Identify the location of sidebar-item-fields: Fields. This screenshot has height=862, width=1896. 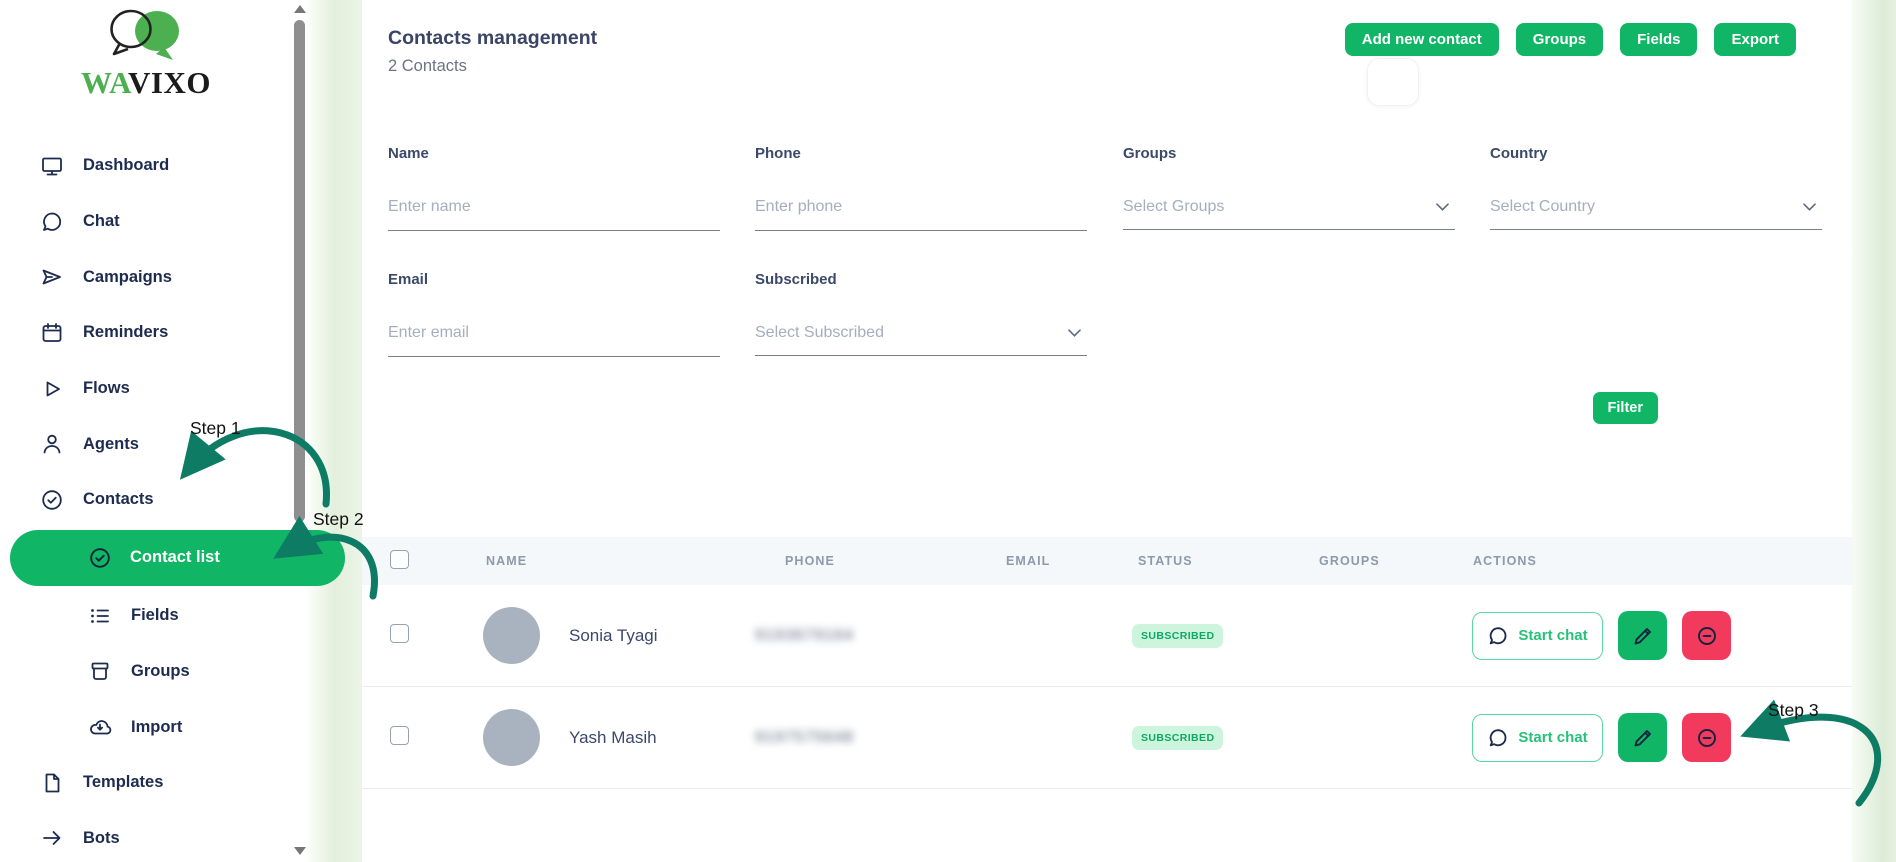
(146, 616).